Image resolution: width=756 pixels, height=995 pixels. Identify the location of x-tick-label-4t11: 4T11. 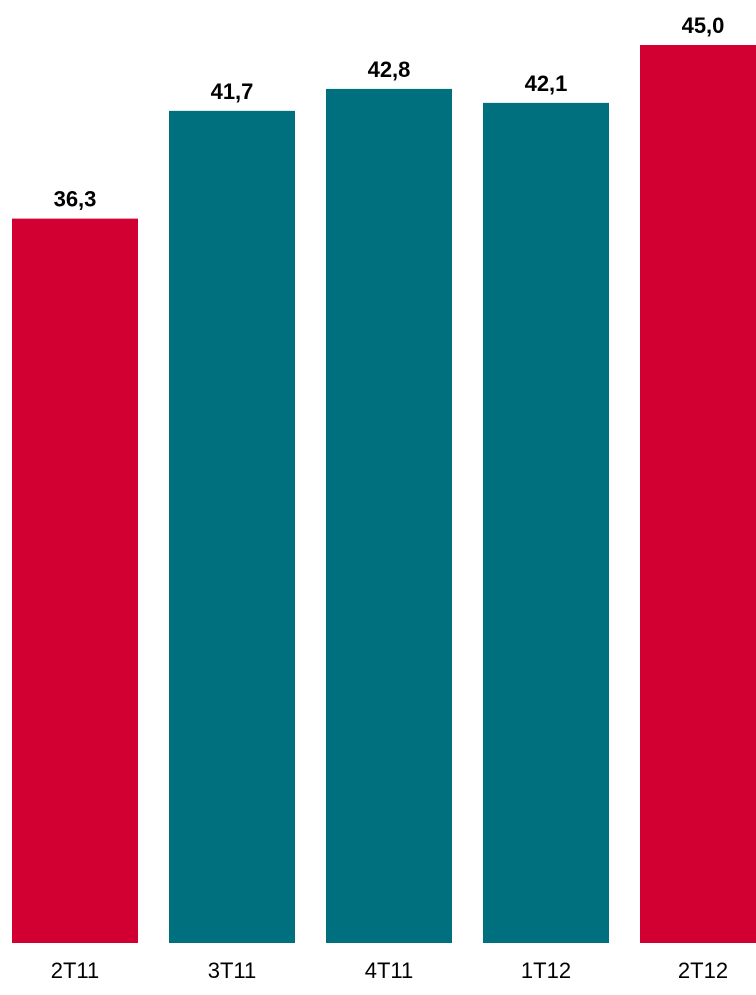
(389, 970).